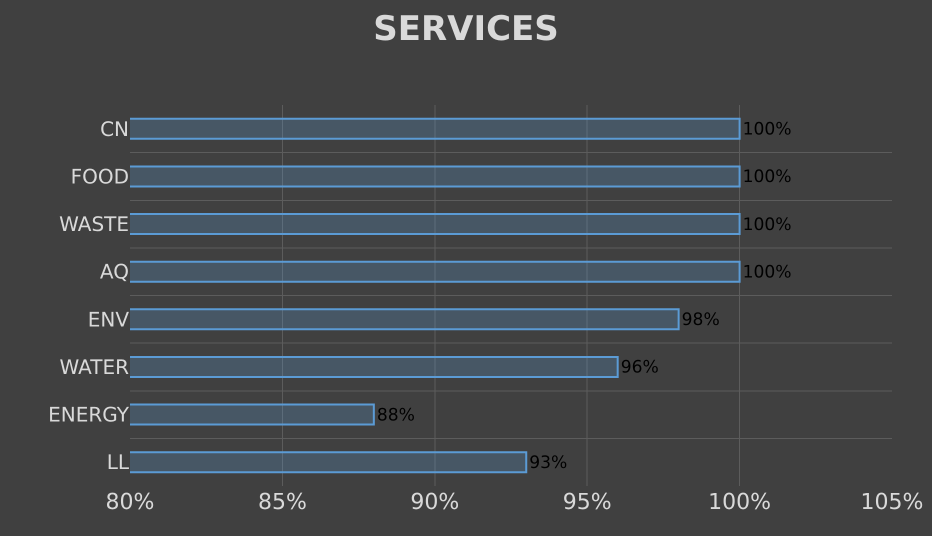 The image size is (932, 536). Describe the element at coordinates (99, 176) in the screenshot. I see `y-tick-label: FOOD` at that location.